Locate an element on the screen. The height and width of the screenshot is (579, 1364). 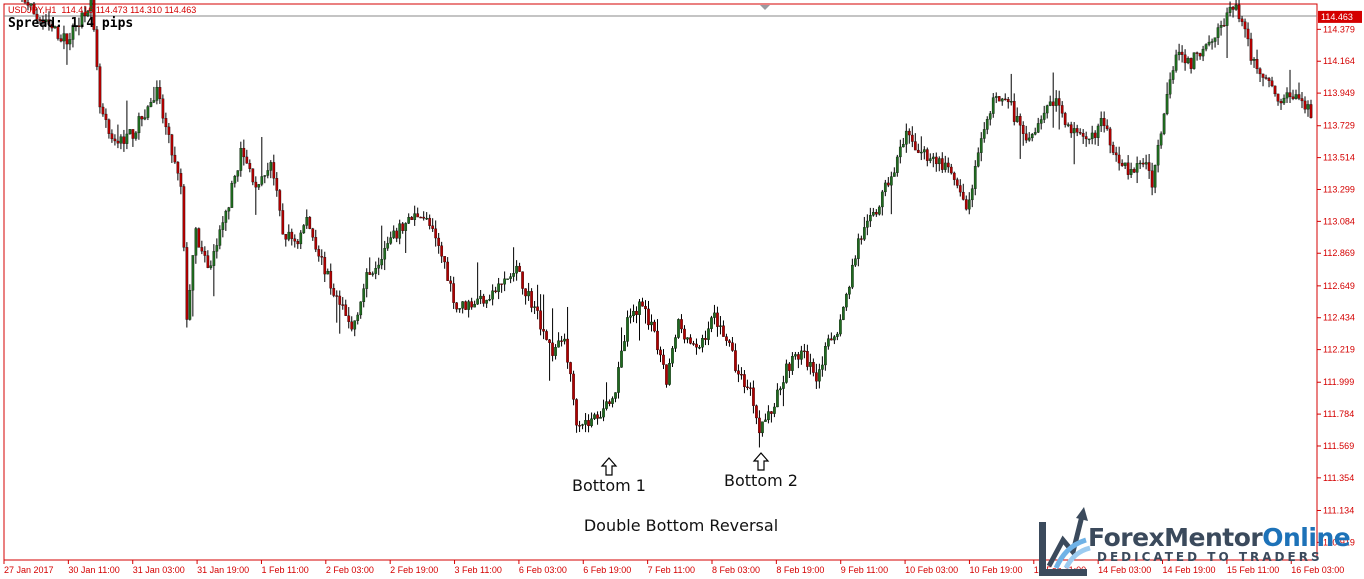
price-tick-label: 112.219 is located at coordinates (1339, 350).